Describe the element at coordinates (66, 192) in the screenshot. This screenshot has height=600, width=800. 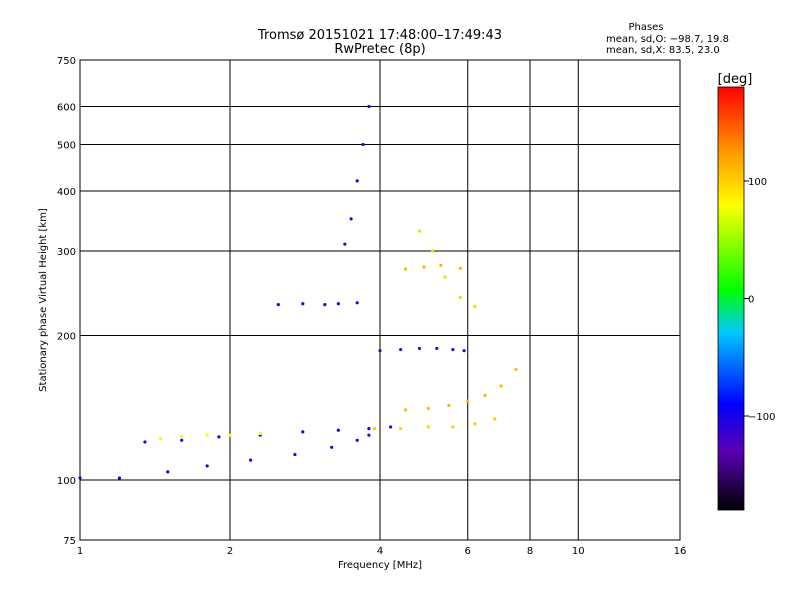
I see `y-tick-label: 400` at that location.